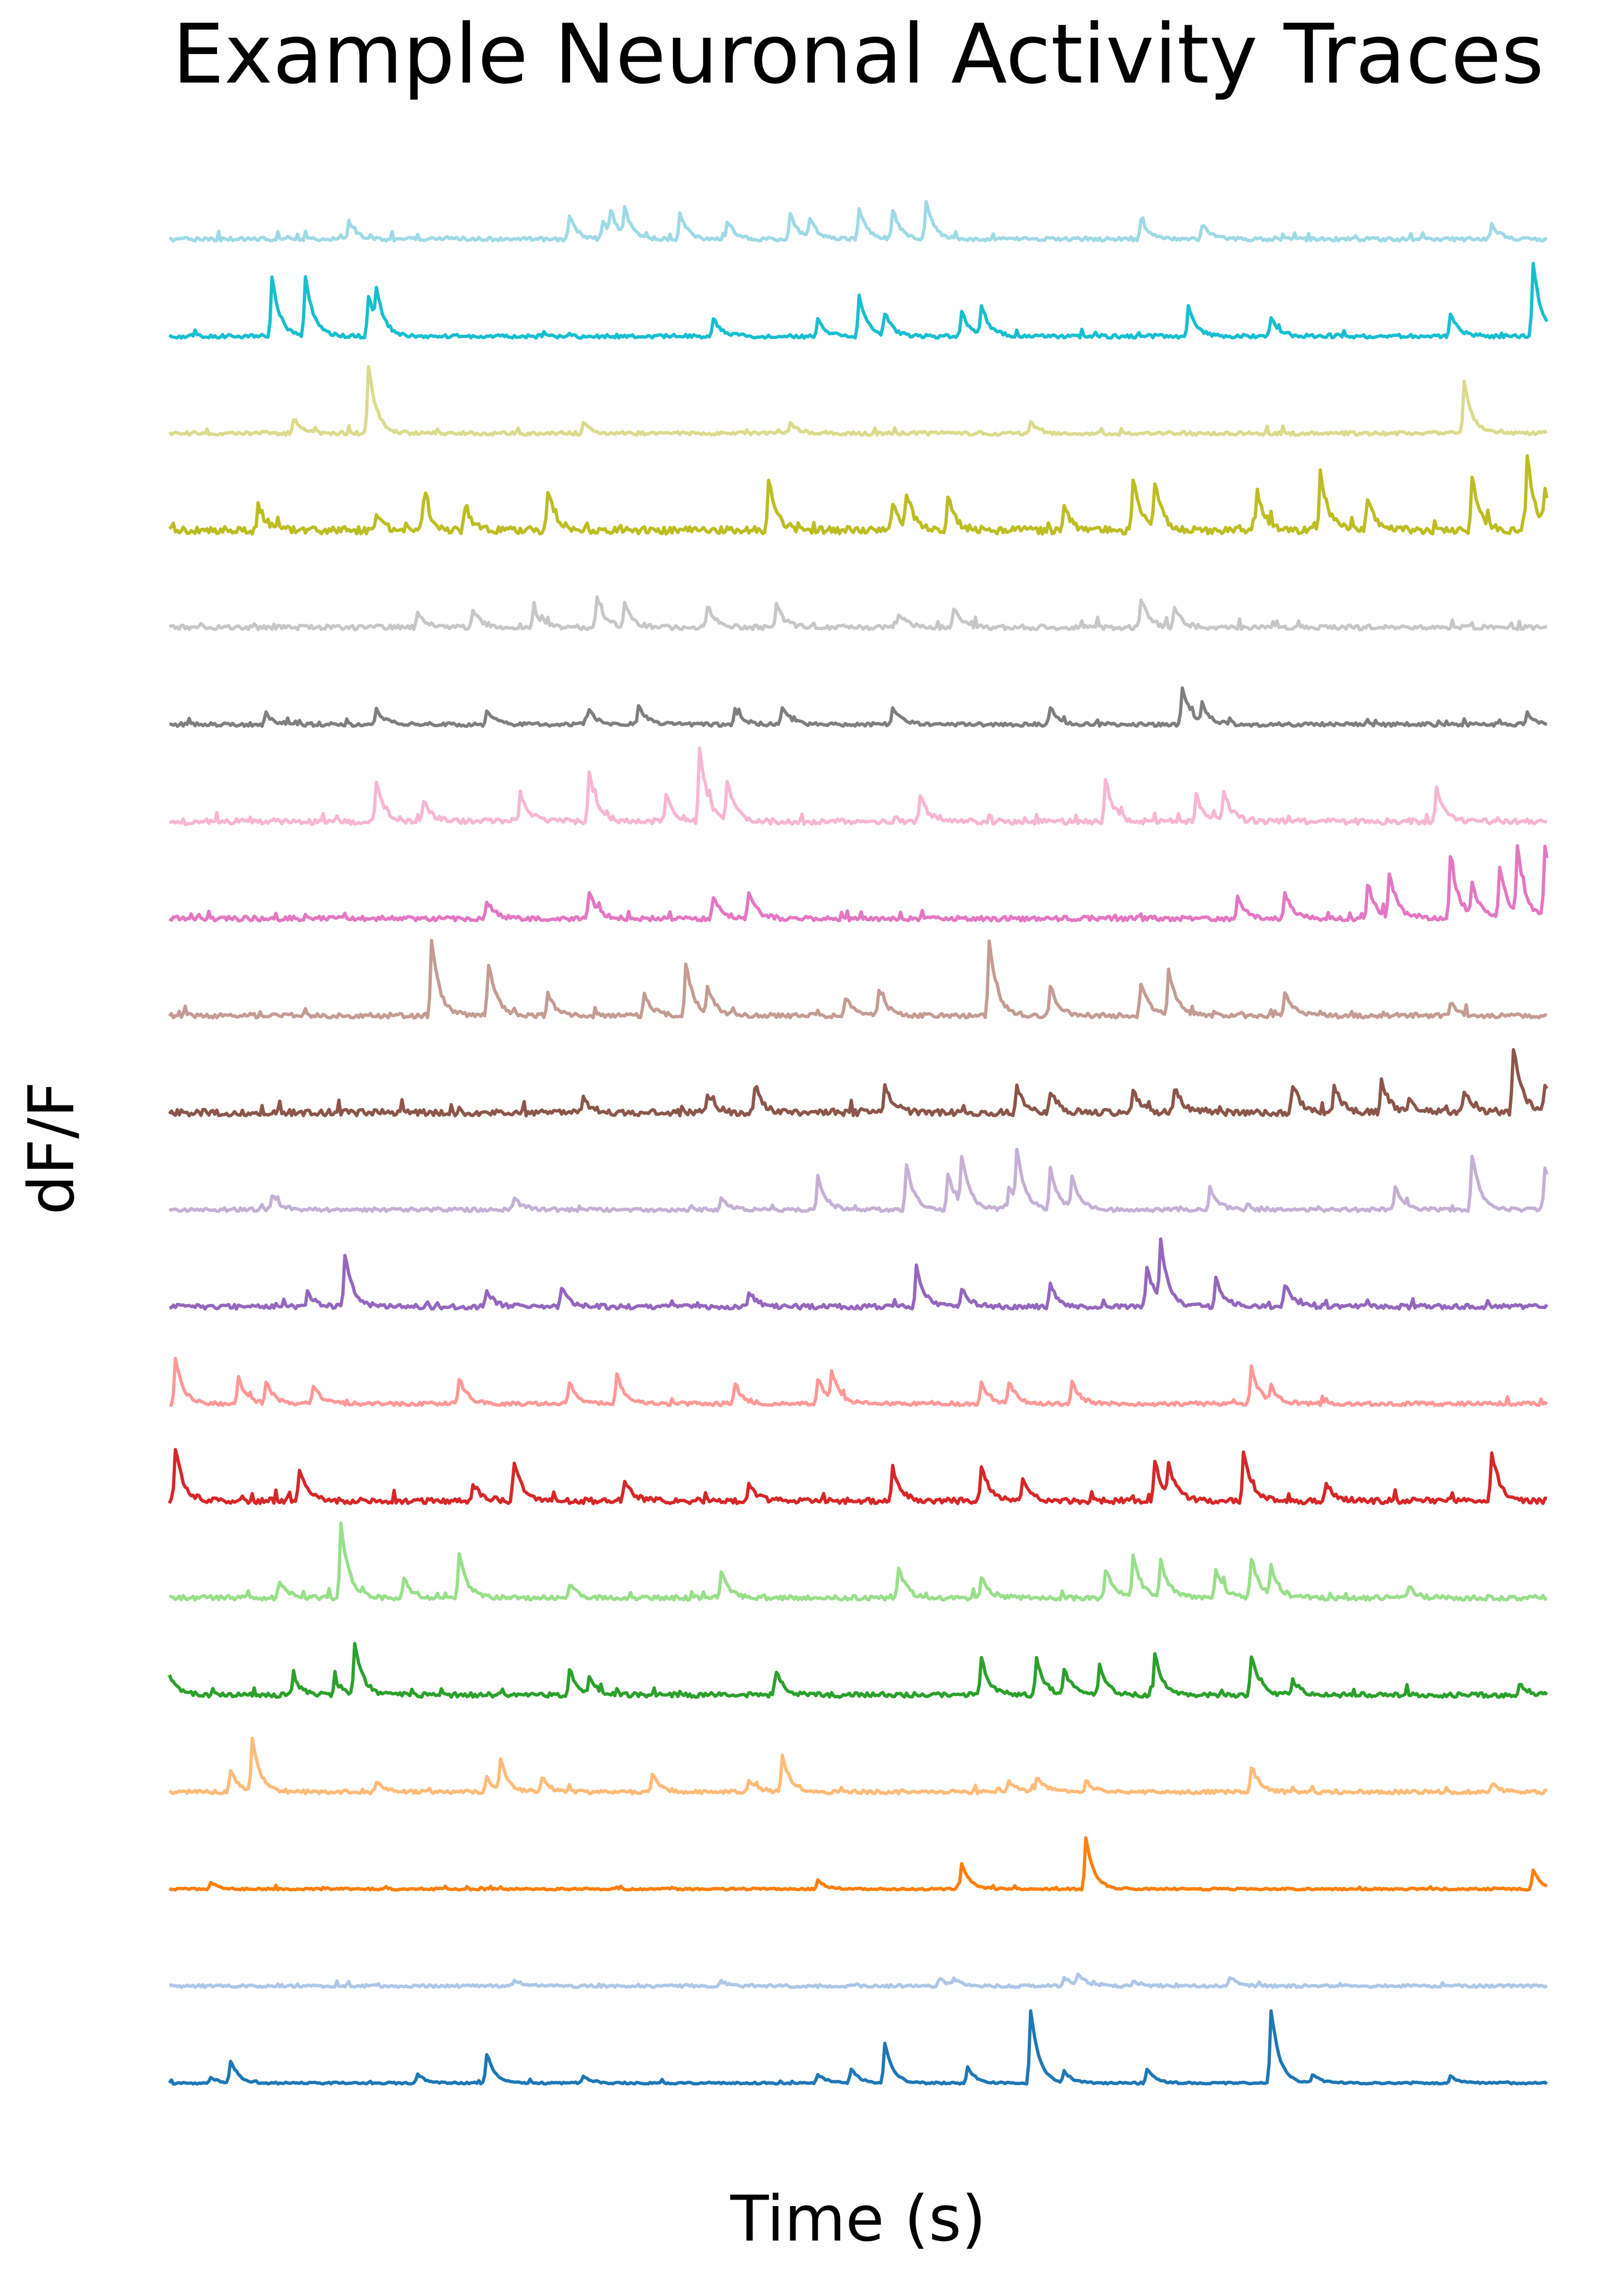  What do you see at coordinates (858, 54) in the screenshot?
I see `chart-title: Example Neuronal Activity Traces` at bounding box center [858, 54].